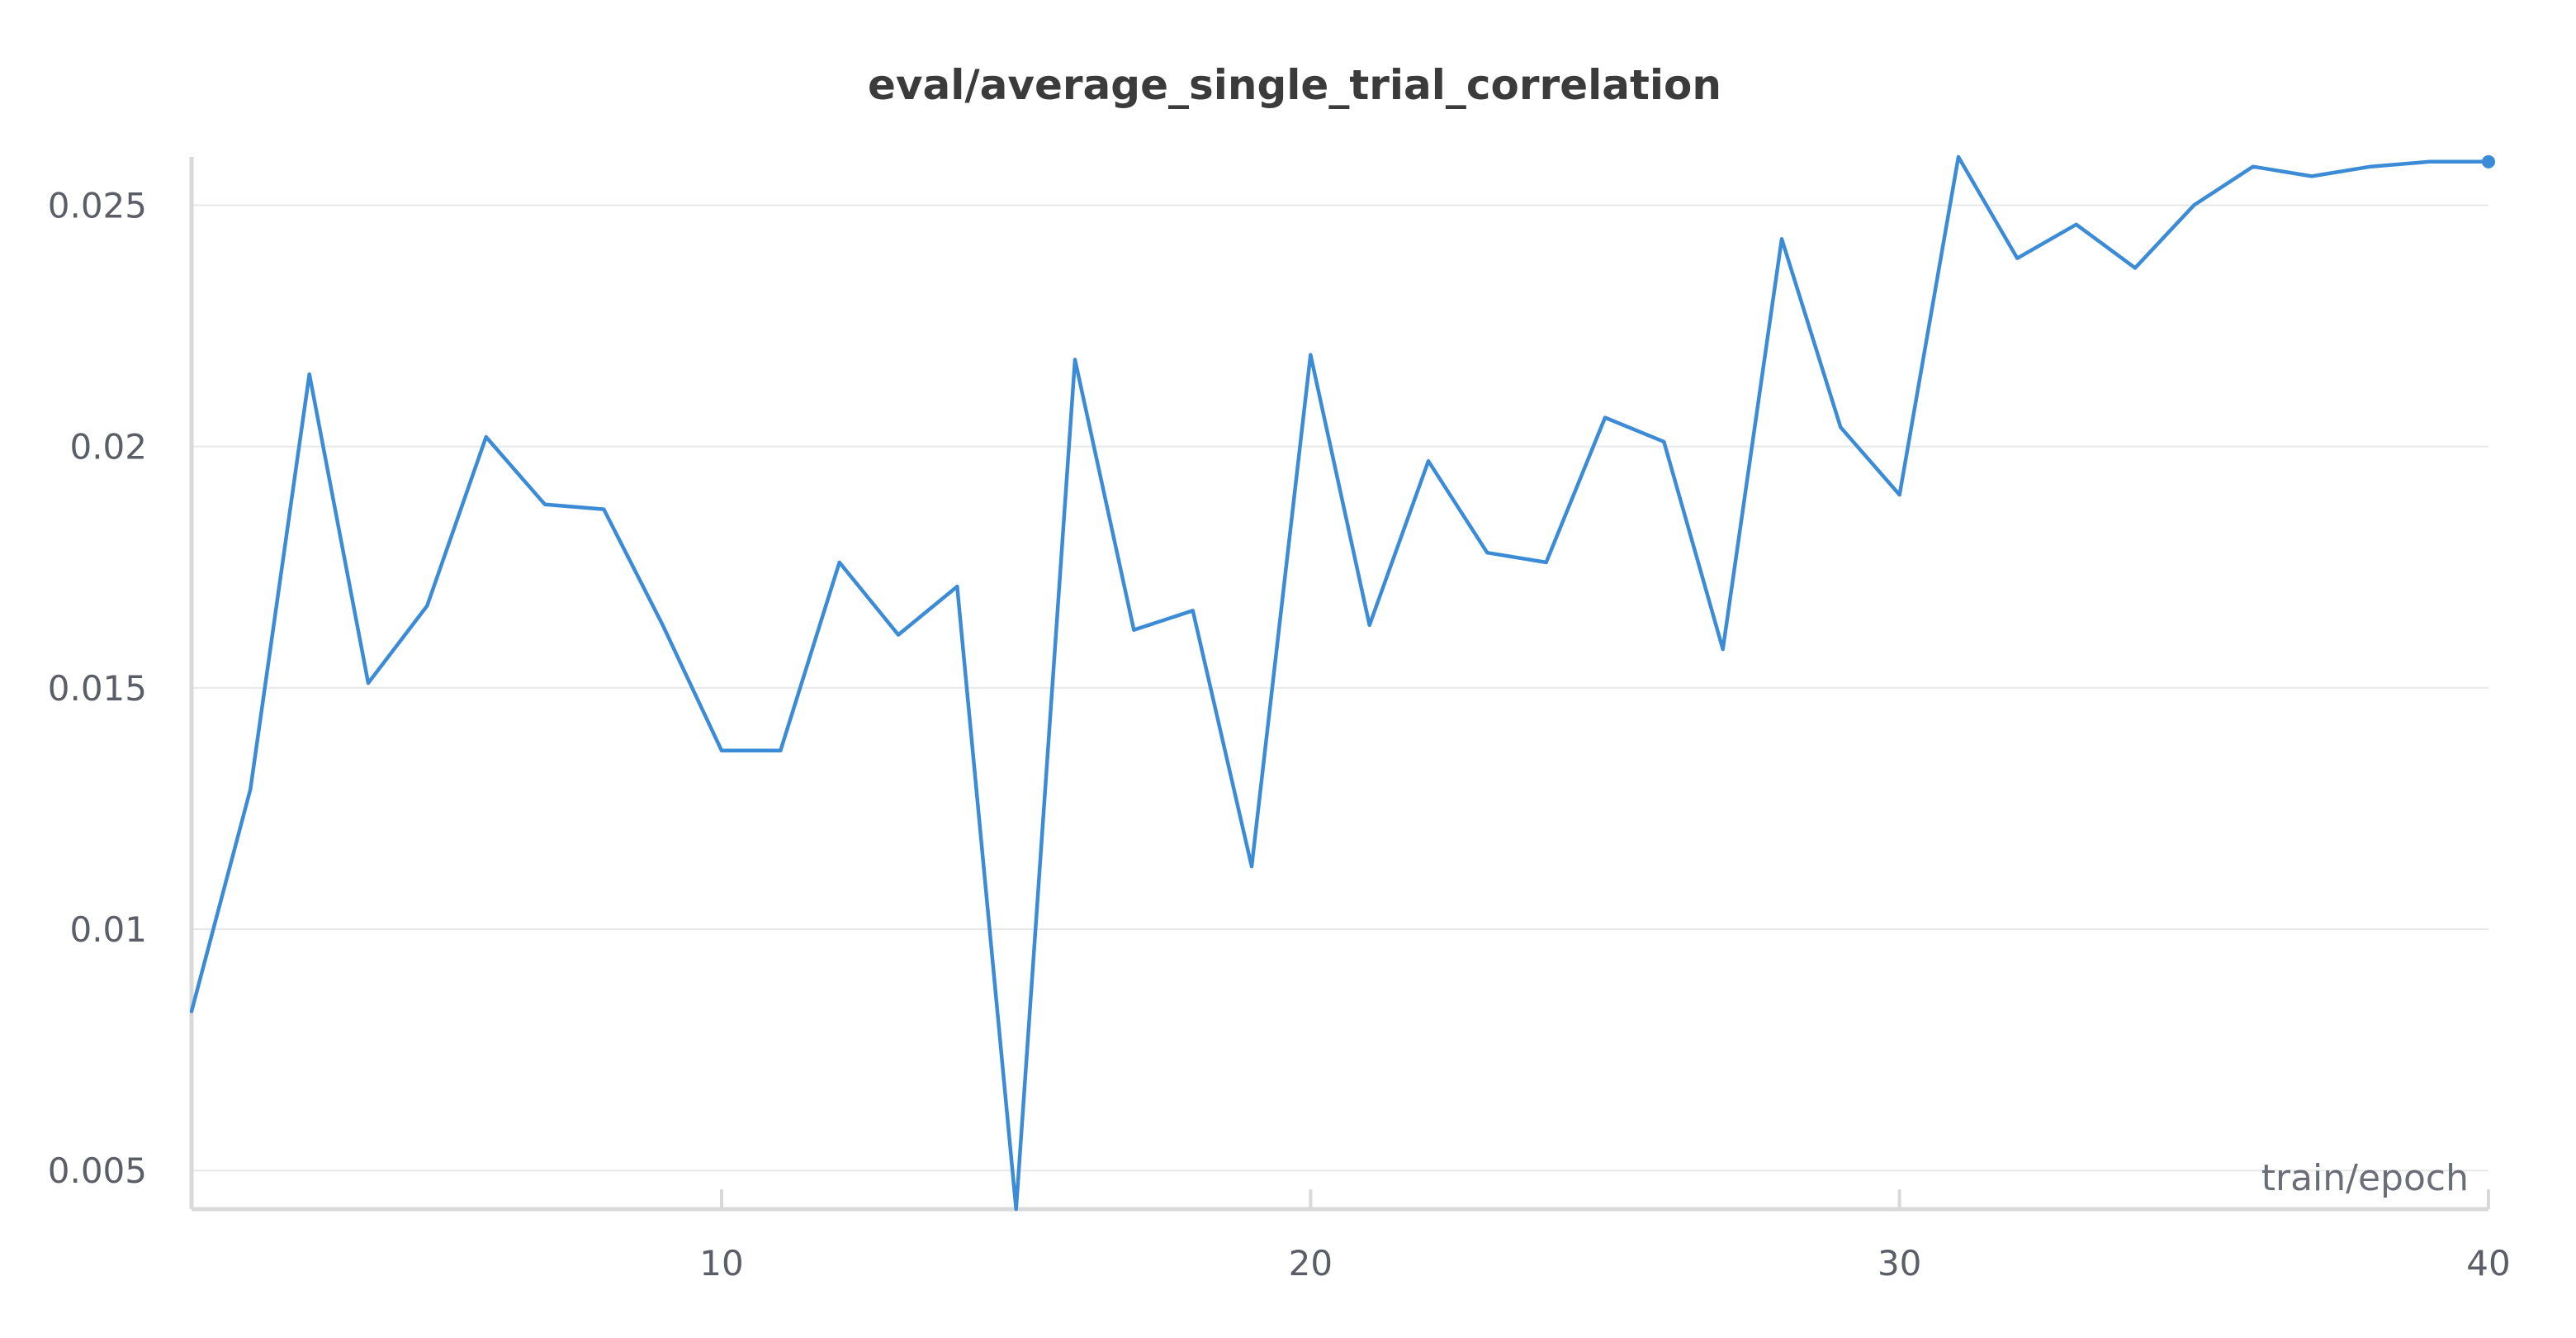  I want to click on x-tick-label: 20, so click(1311, 1263).